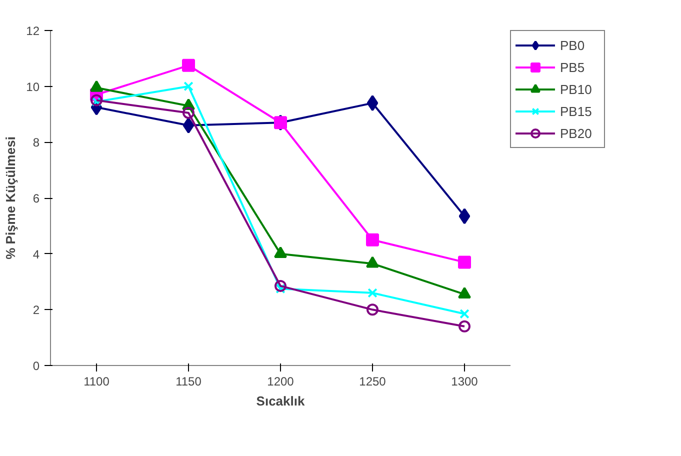 This screenshot has width=681, height=456. Describe the element at coordinates (10, 198) in the screenshot. I see `y-axis-title: % Pişme Küçülmesi` at that location.